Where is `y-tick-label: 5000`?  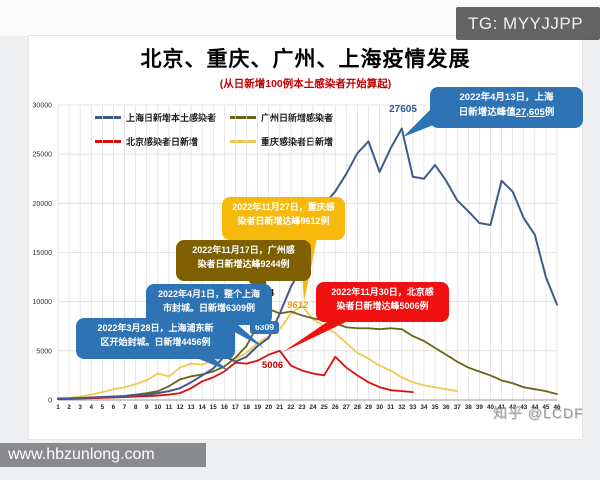 y-tick-label: 5000 is located at coordinates (44, 351).